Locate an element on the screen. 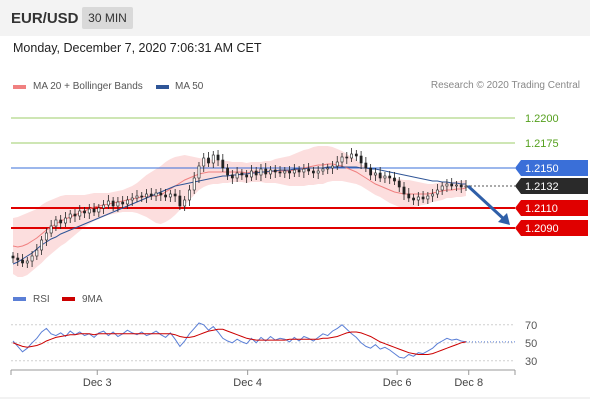  rsi-line is located at coordinates (239, 340).